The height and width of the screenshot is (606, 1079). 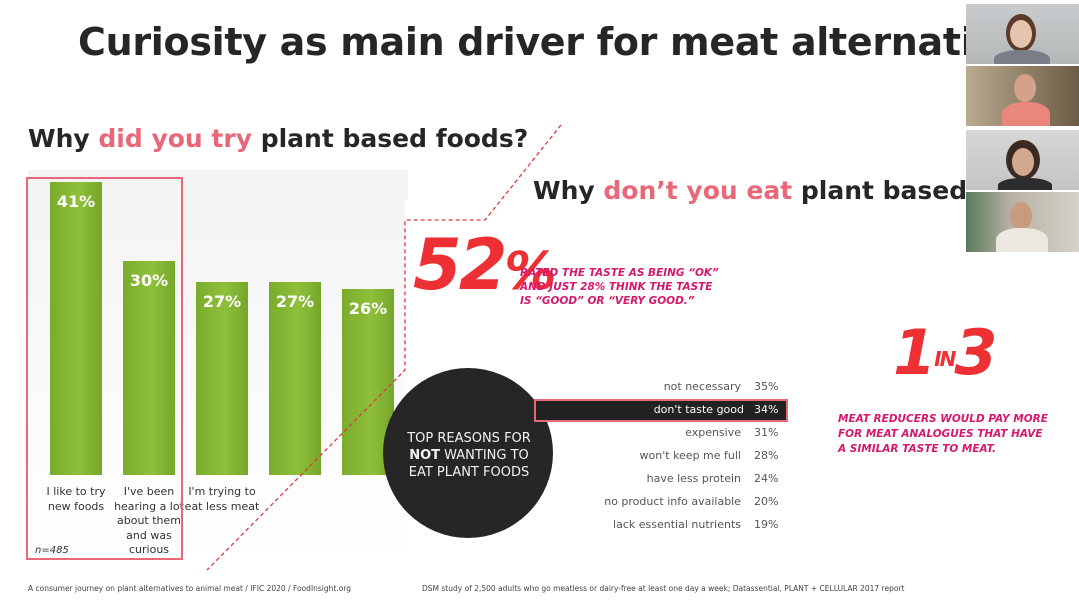 What do you see at coordinates (222, 499) in the screenshot?
I see `chart-category-label: I'm trying to eat less meat` at bounding box center [222, 499].